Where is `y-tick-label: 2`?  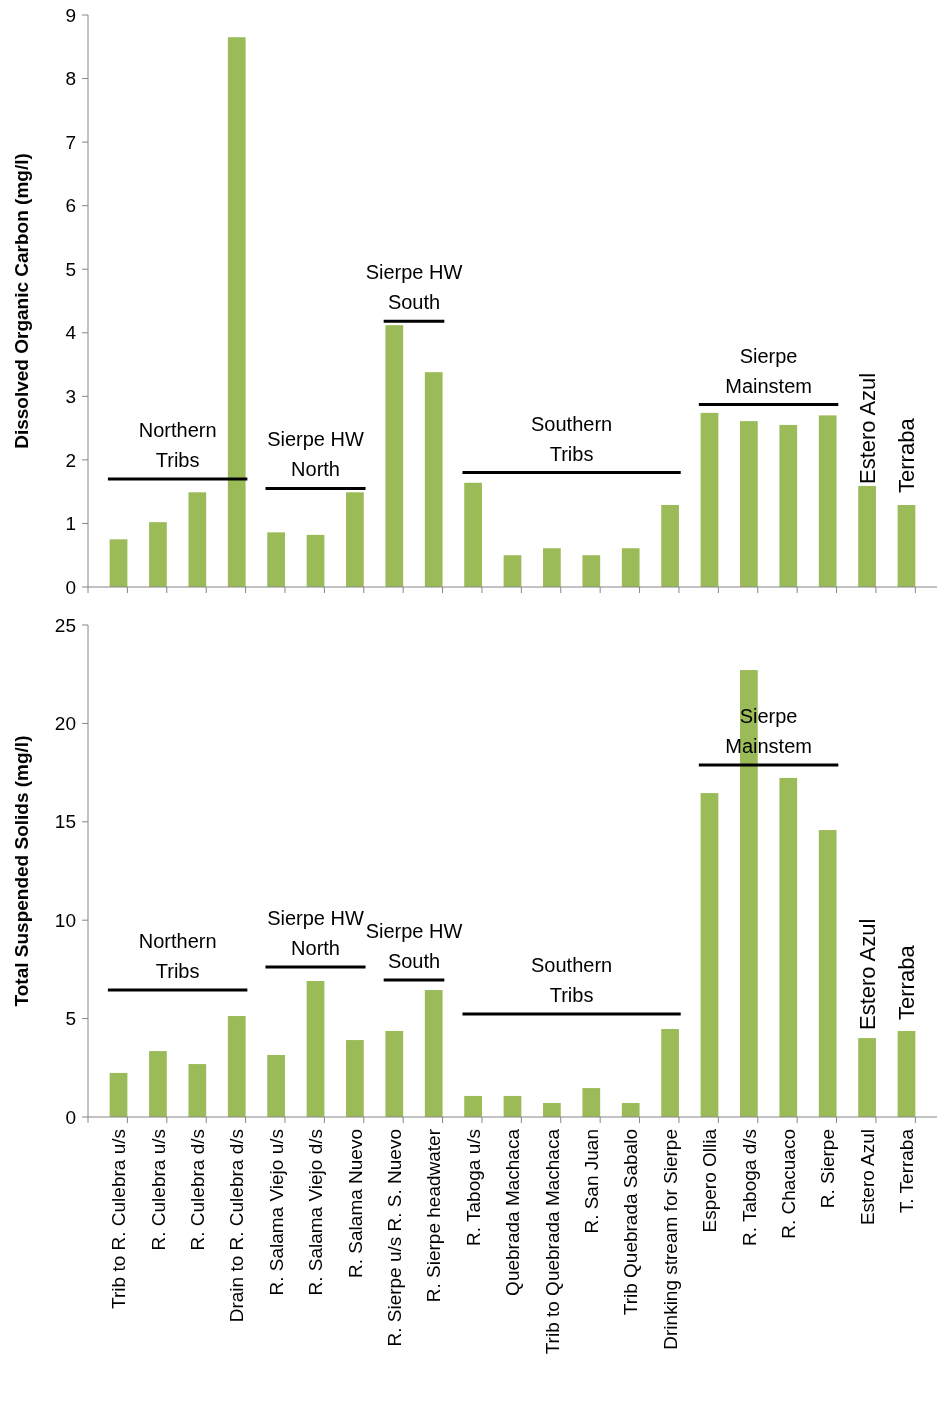
y-tick-label: 2 is located at coordinates (70, 460).